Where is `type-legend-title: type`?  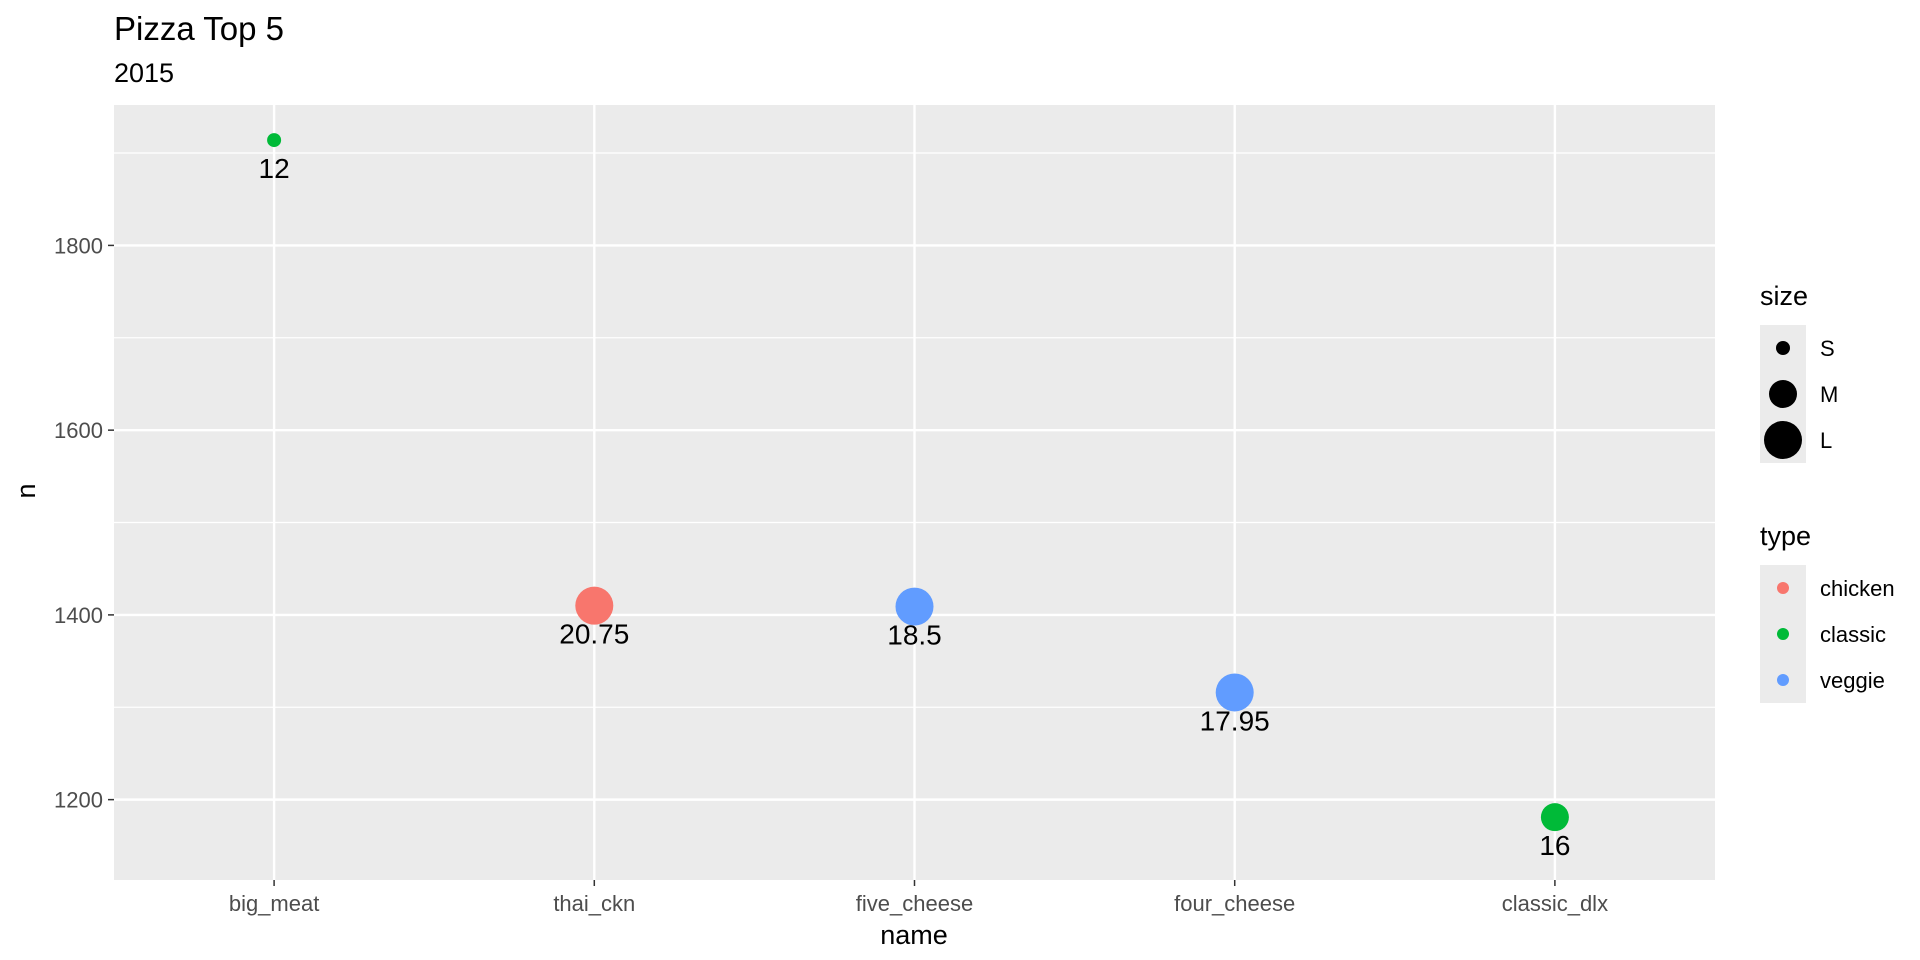
type-legend-title: type is located at coordinates (1785, 536).